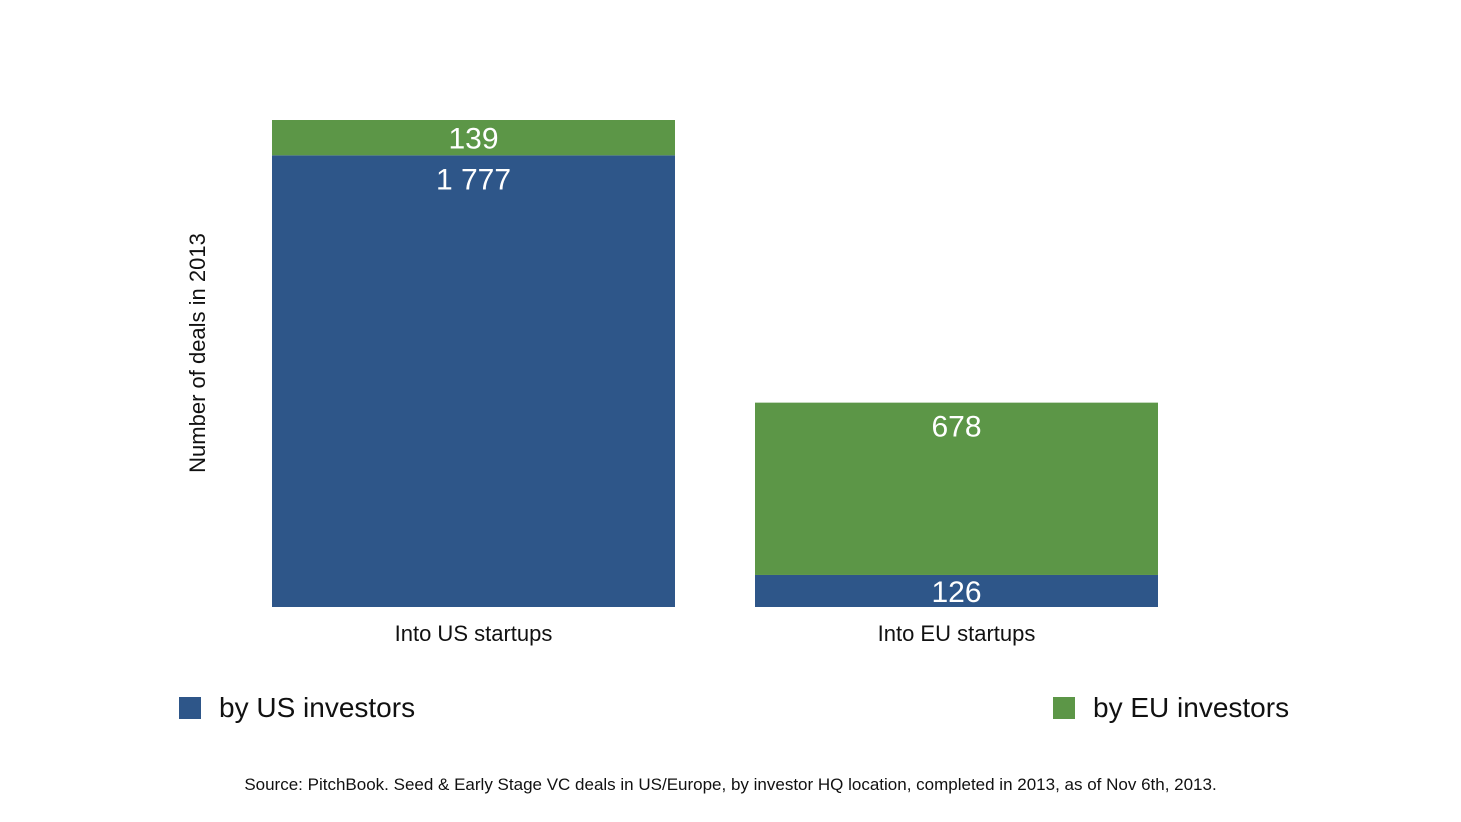  What do you see at coordinates (190, 708) in the screenshot?
I see `legend-swatch-blue` at bounding box center [190, 708].